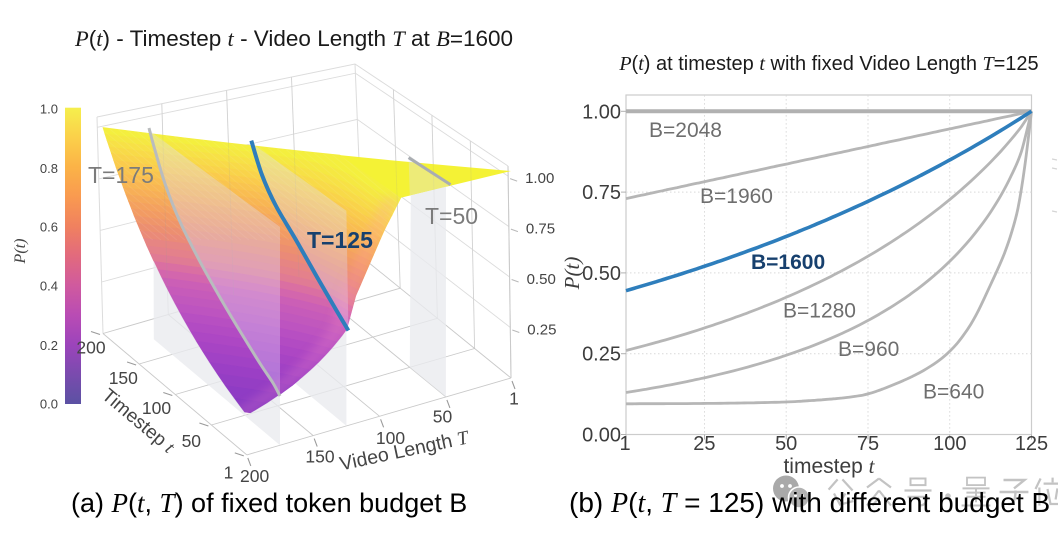  I want to click on svg-text: 75, so click(868, 444).